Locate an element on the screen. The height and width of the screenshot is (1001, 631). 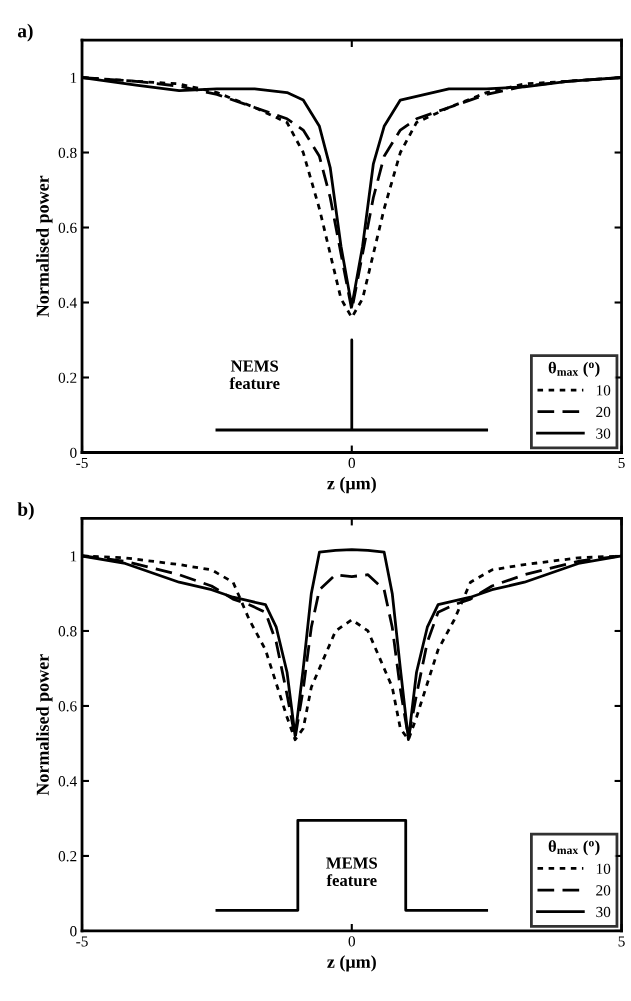
annotation: NEMS feature is located at coordinates (254, 375).